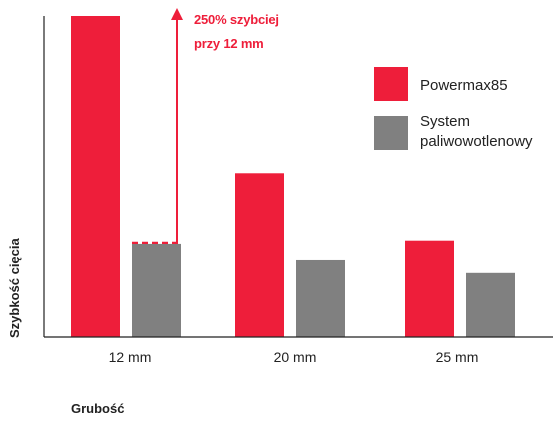 This screenshot has height=426, width=553. Describe the element at coordinates (457, 357) in the screenshot. I see `x-tick-label: 25 mm` at that location.